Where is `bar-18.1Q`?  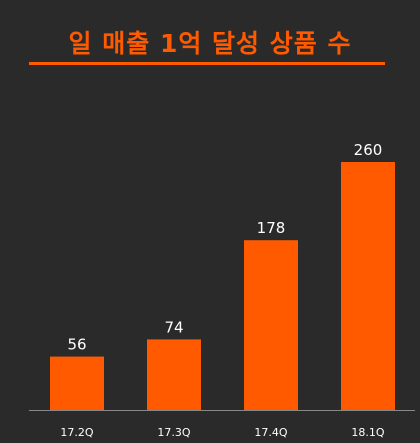 bar-18.1Q is located at coordinates (368, 286).